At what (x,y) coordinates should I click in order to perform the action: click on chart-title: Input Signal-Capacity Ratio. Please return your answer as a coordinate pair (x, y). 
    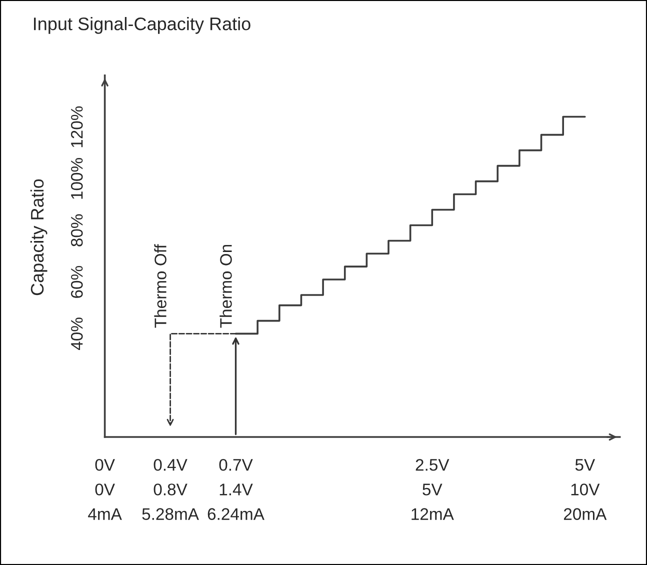
    Looking at the image, I should click on (142, 25).